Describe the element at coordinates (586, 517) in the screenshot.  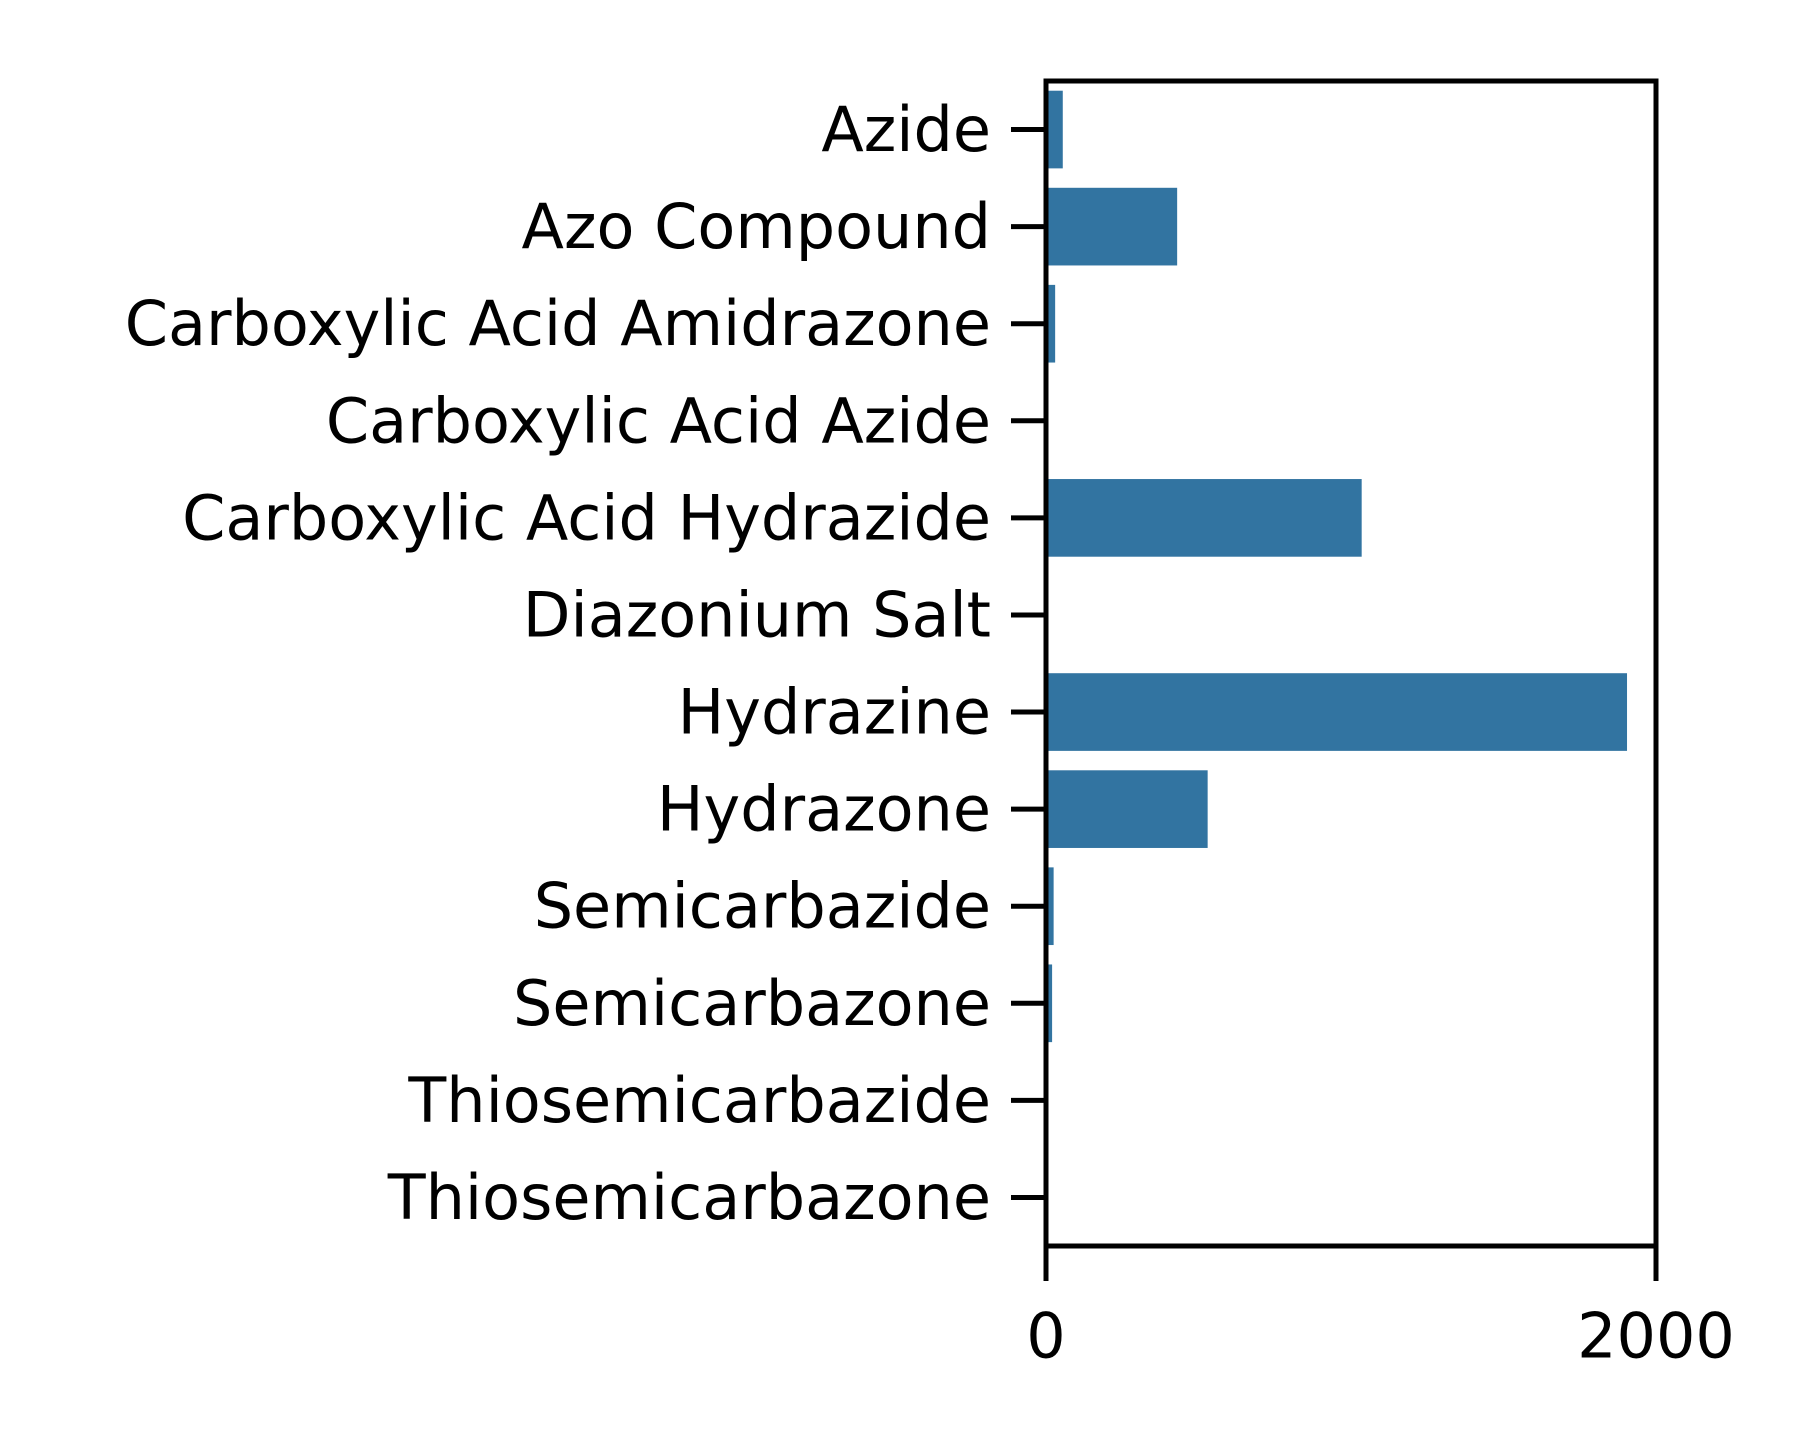
I see `category-label: Carboxylic Acid Hydrazide` at that location.